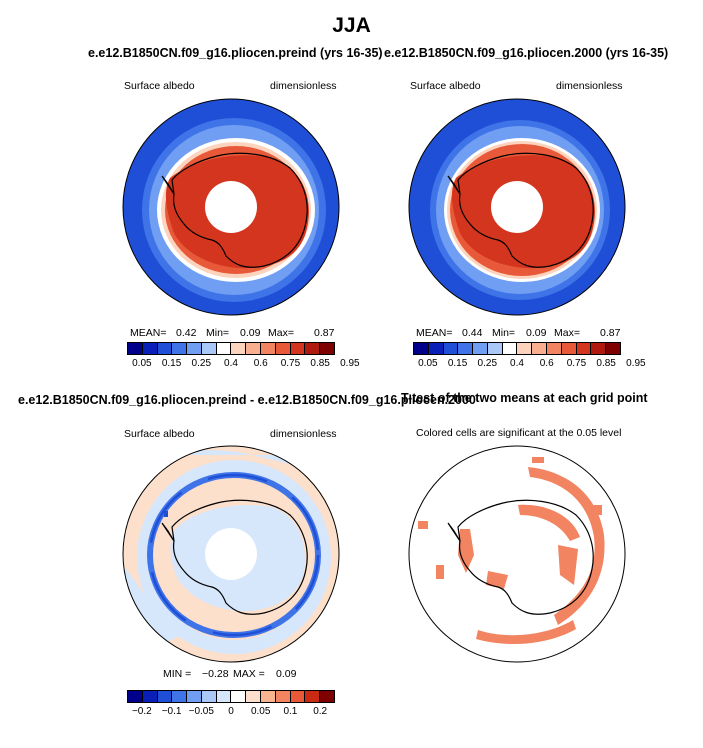 This screenshot has height=748, width=703. What do you see at coordinates (290, 711) in the screenshot?
I see `colorbar-tick-label: 0.1` at bounding box center [290, 711].